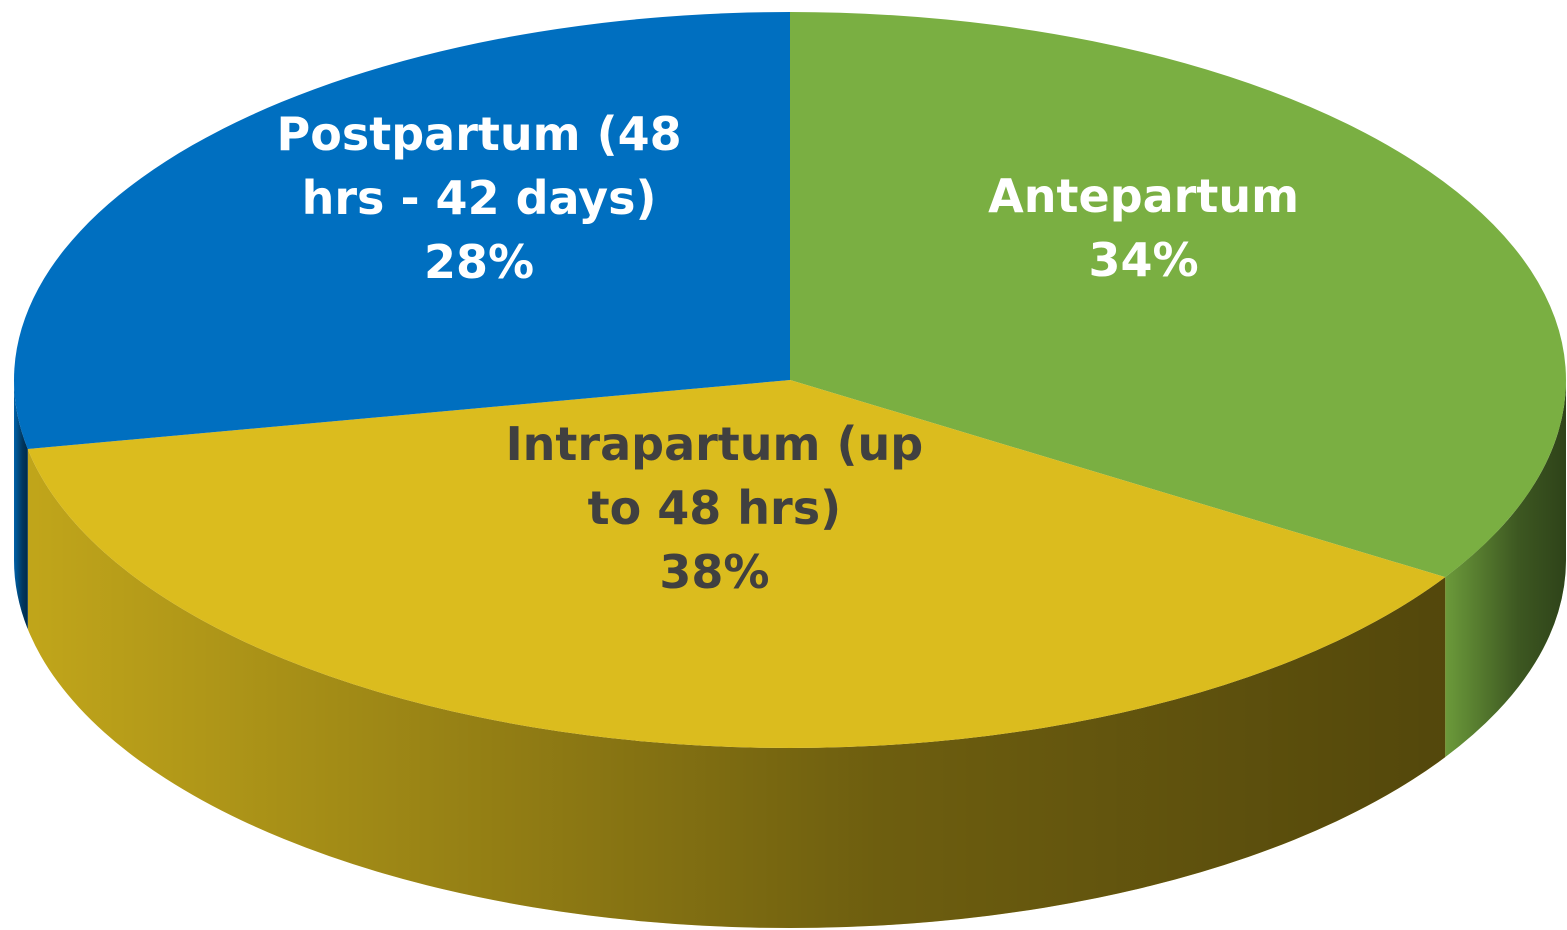 The image size is (1567, 930). What do you see at coordinates (1144, 195) in the screenshot?
I see `slice-label-name: Antepartum` at bounding box center [1144, 195].